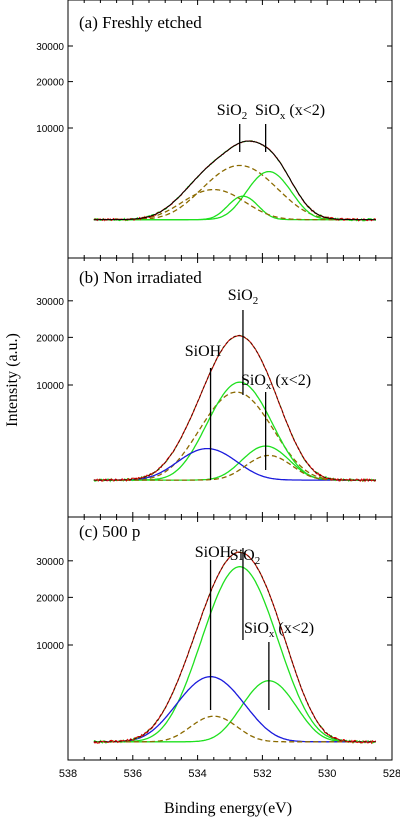 The height and width of the screenshot is (820, 400). I want to click on x-axis-title: Binding energy(eV), so click(228, 808).